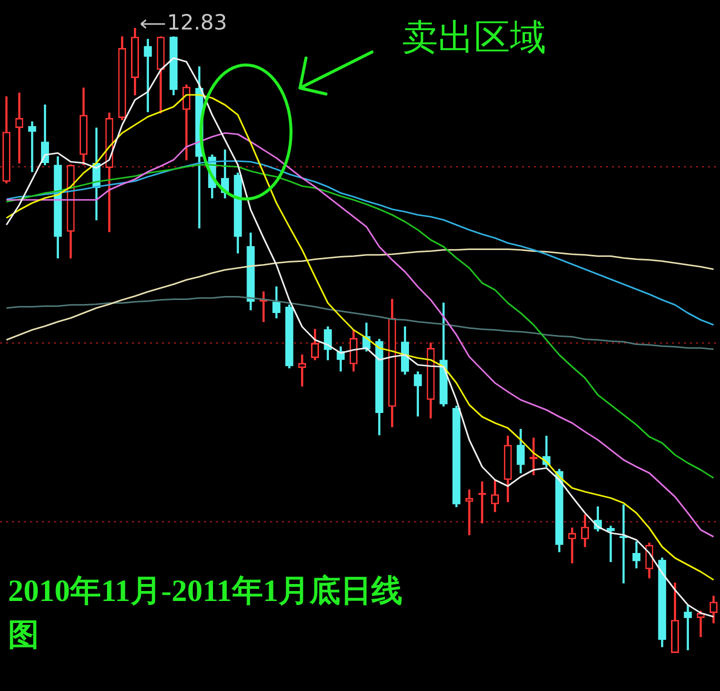 Image resolution: width=720 pixels, height=691 pixels. Describe the element at coordinates (197, 22) in the screenshot. I see `annotation: 12.83` at that location.